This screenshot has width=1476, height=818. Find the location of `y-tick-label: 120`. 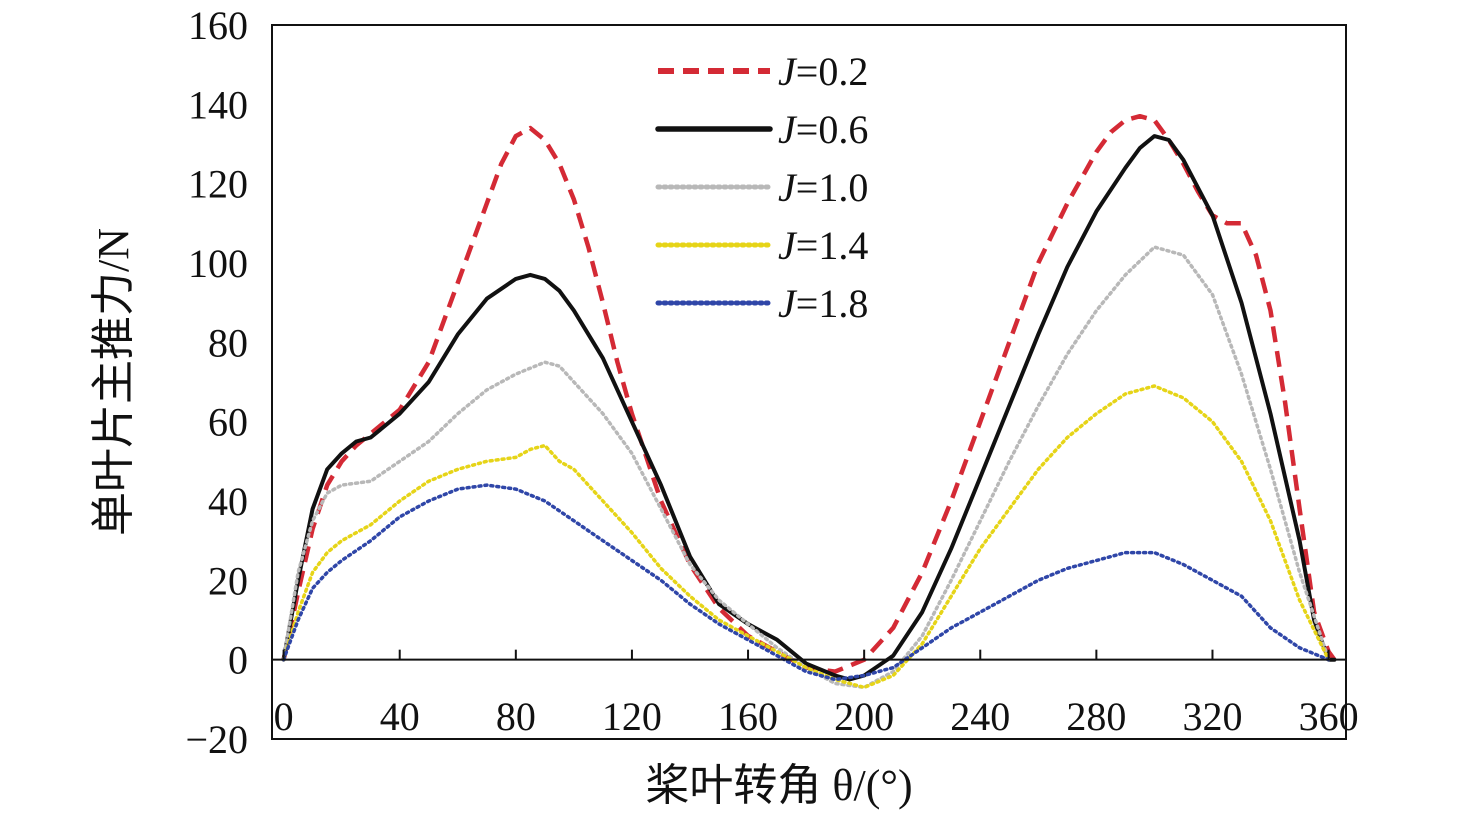

y-tick-label: 120 is located at coordinates (218, 184).